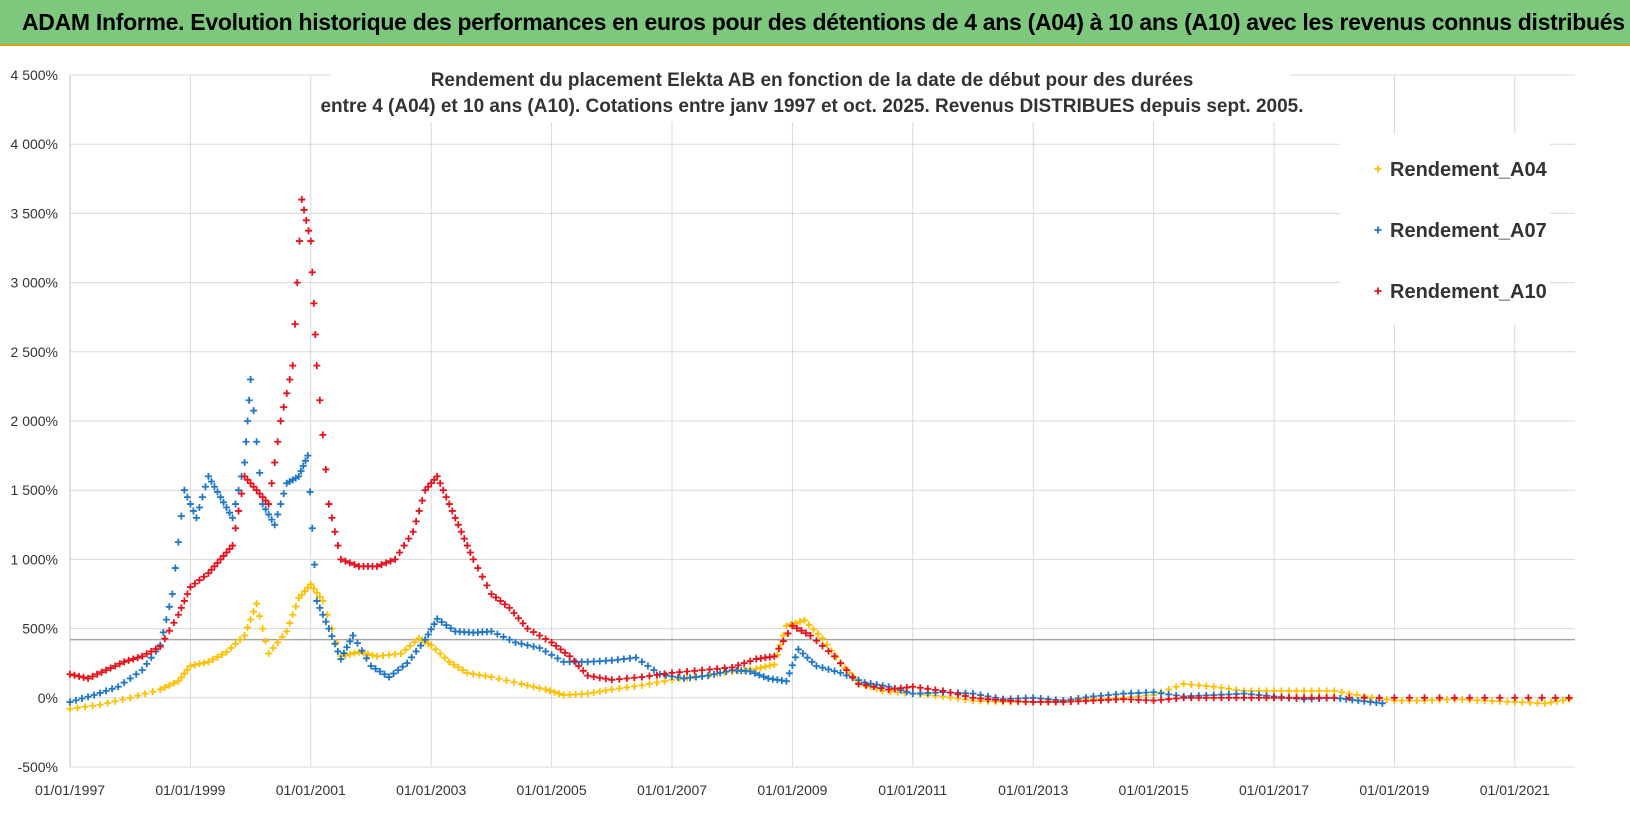 The image size is (1630, 816). What do you see at coordinates (38, 767) in the screenshot?
I see `y-tick-label: -500%` at bounding box center [38, 767].